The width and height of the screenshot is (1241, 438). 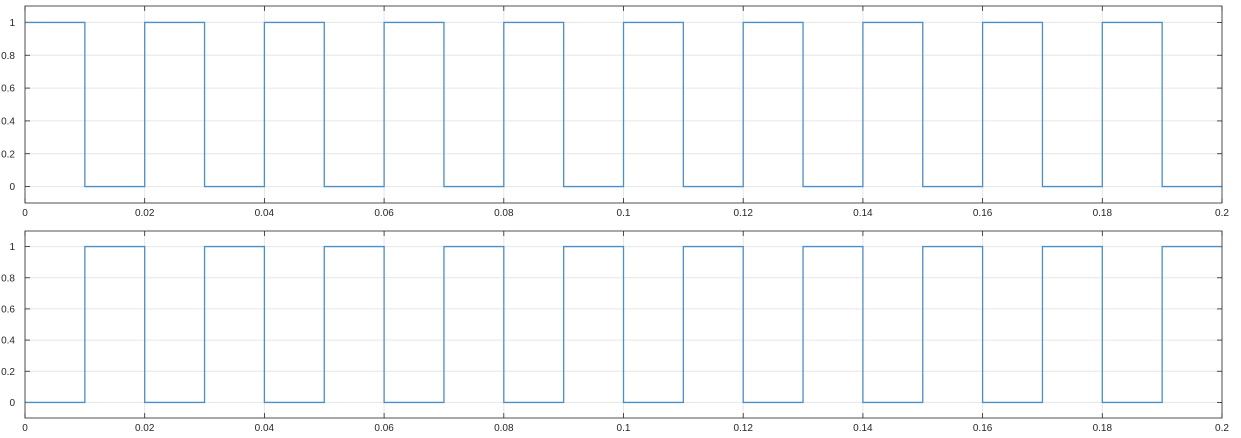 What do you see at coordinates (25, 428) in the screenshot?
I see `plot-2-x-tick-label: 0` at bounding box center [25, 428].